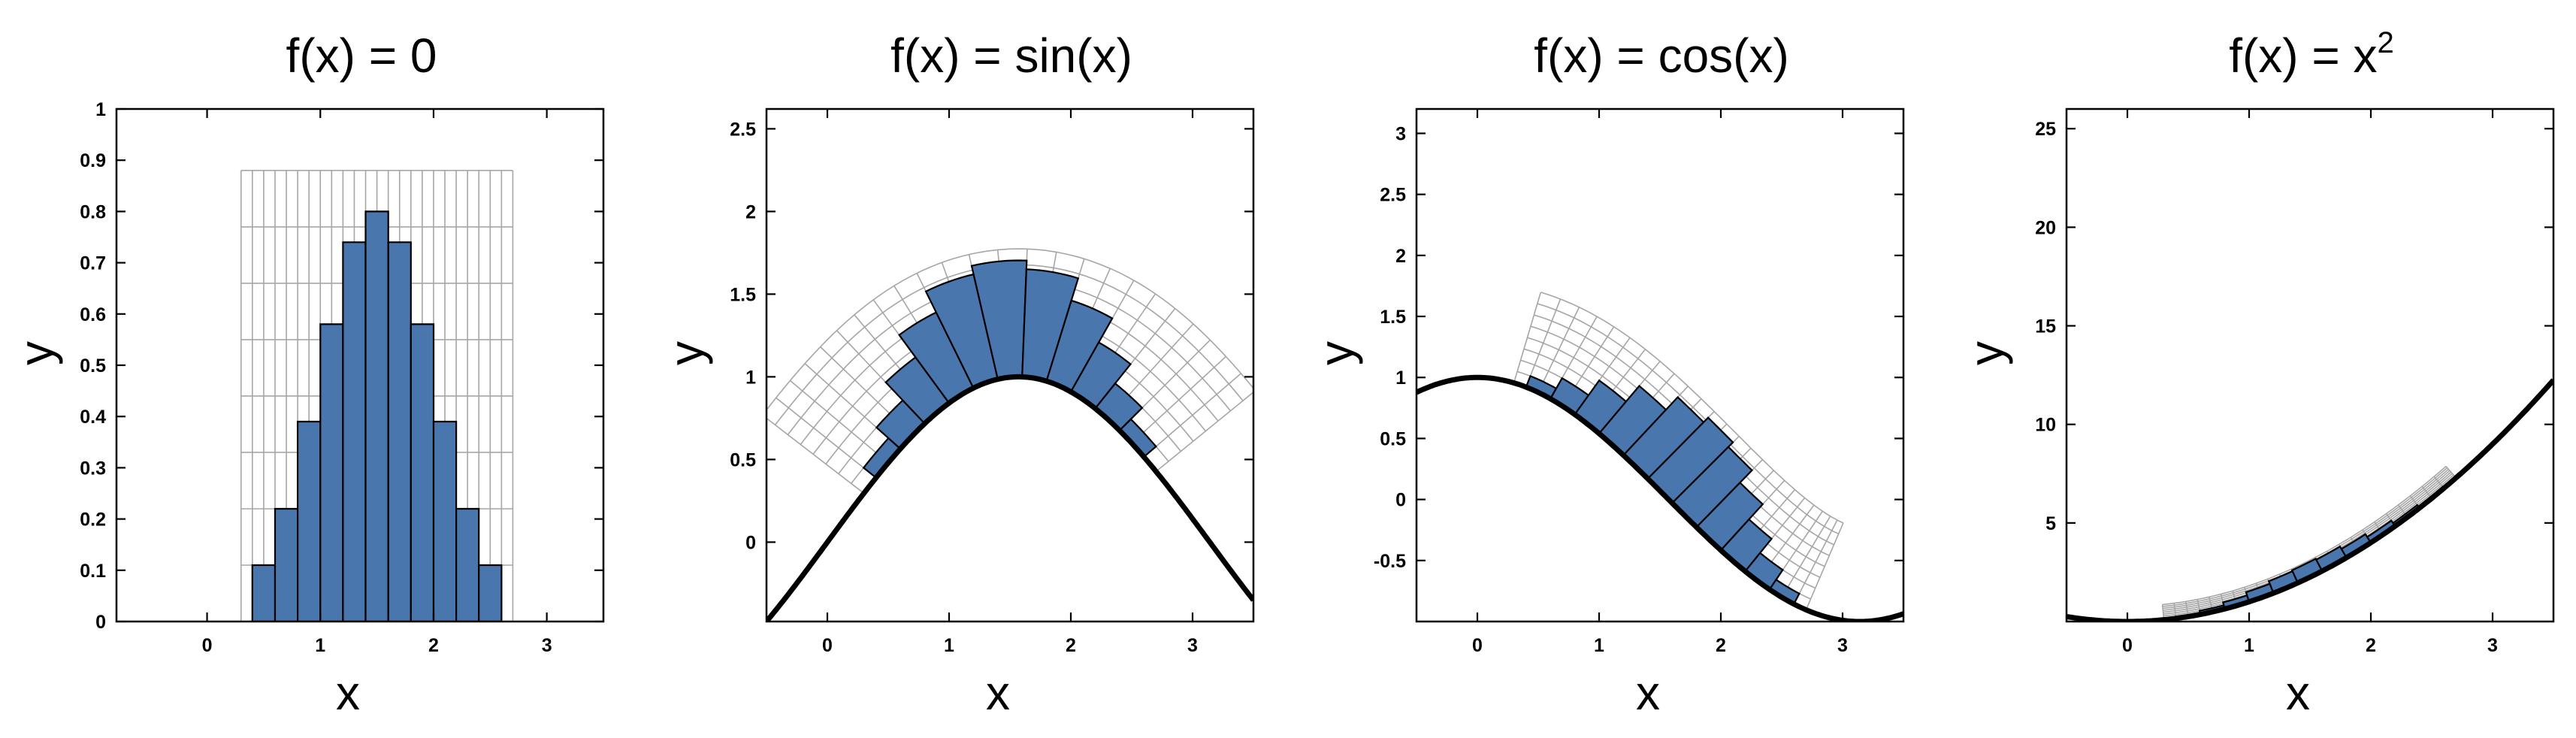  Describe the element at coordinates (1400, 134) in the screenshot. I see `y-tick-label: 3` at that location.